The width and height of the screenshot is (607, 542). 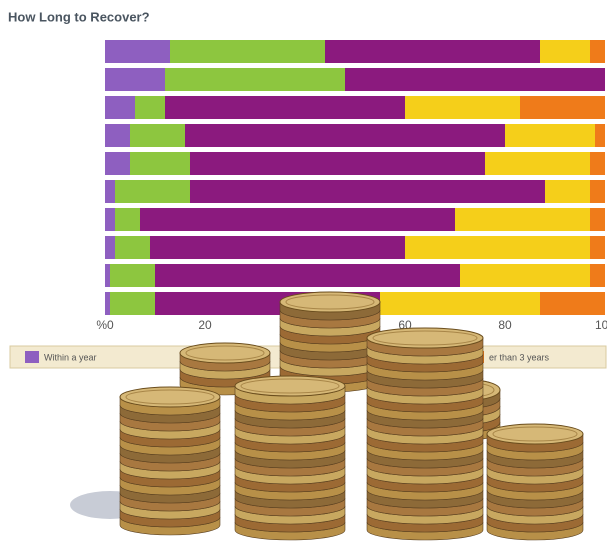 What do you see at coordinates (519, 357) in the screenshot?
I see `legend-label: er than 3 years` at bounding box center [519, 357].